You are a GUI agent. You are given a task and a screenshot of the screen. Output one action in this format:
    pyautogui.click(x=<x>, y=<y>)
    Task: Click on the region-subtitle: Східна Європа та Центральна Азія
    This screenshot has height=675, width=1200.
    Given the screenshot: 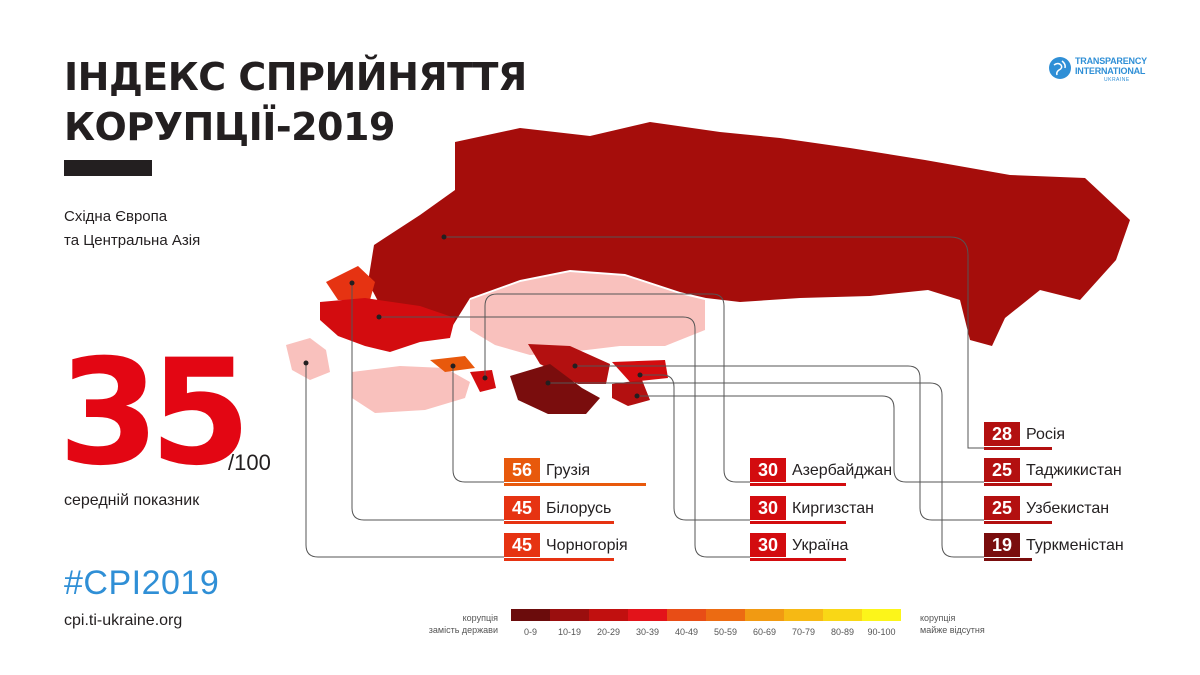 What is the action you would take?
    pyautogui.click(x=132, y=229)
    